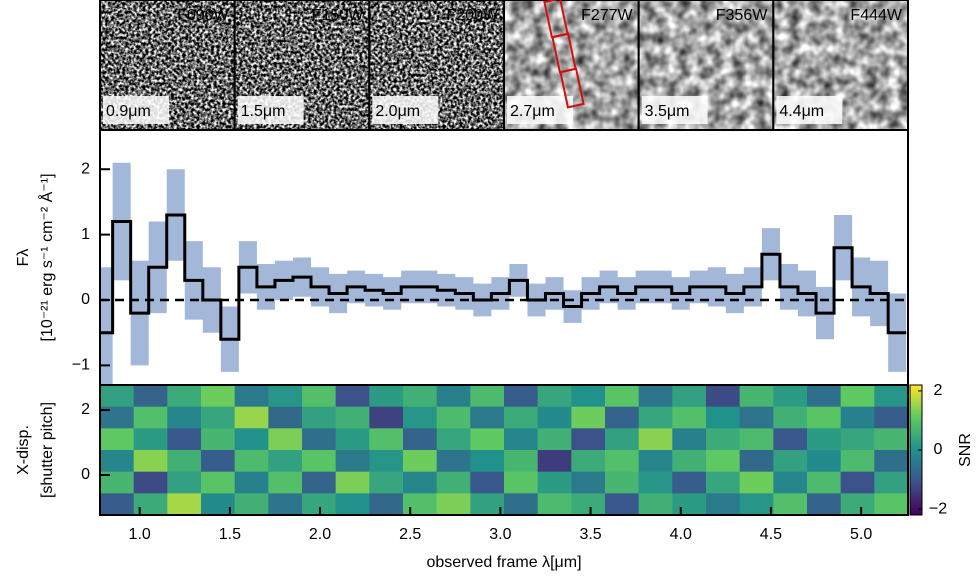  What do you see at coordinates (128, 111) in the screenshot?
I see `wavelength-label: 0.9μm` at bounding box center [128, 111].